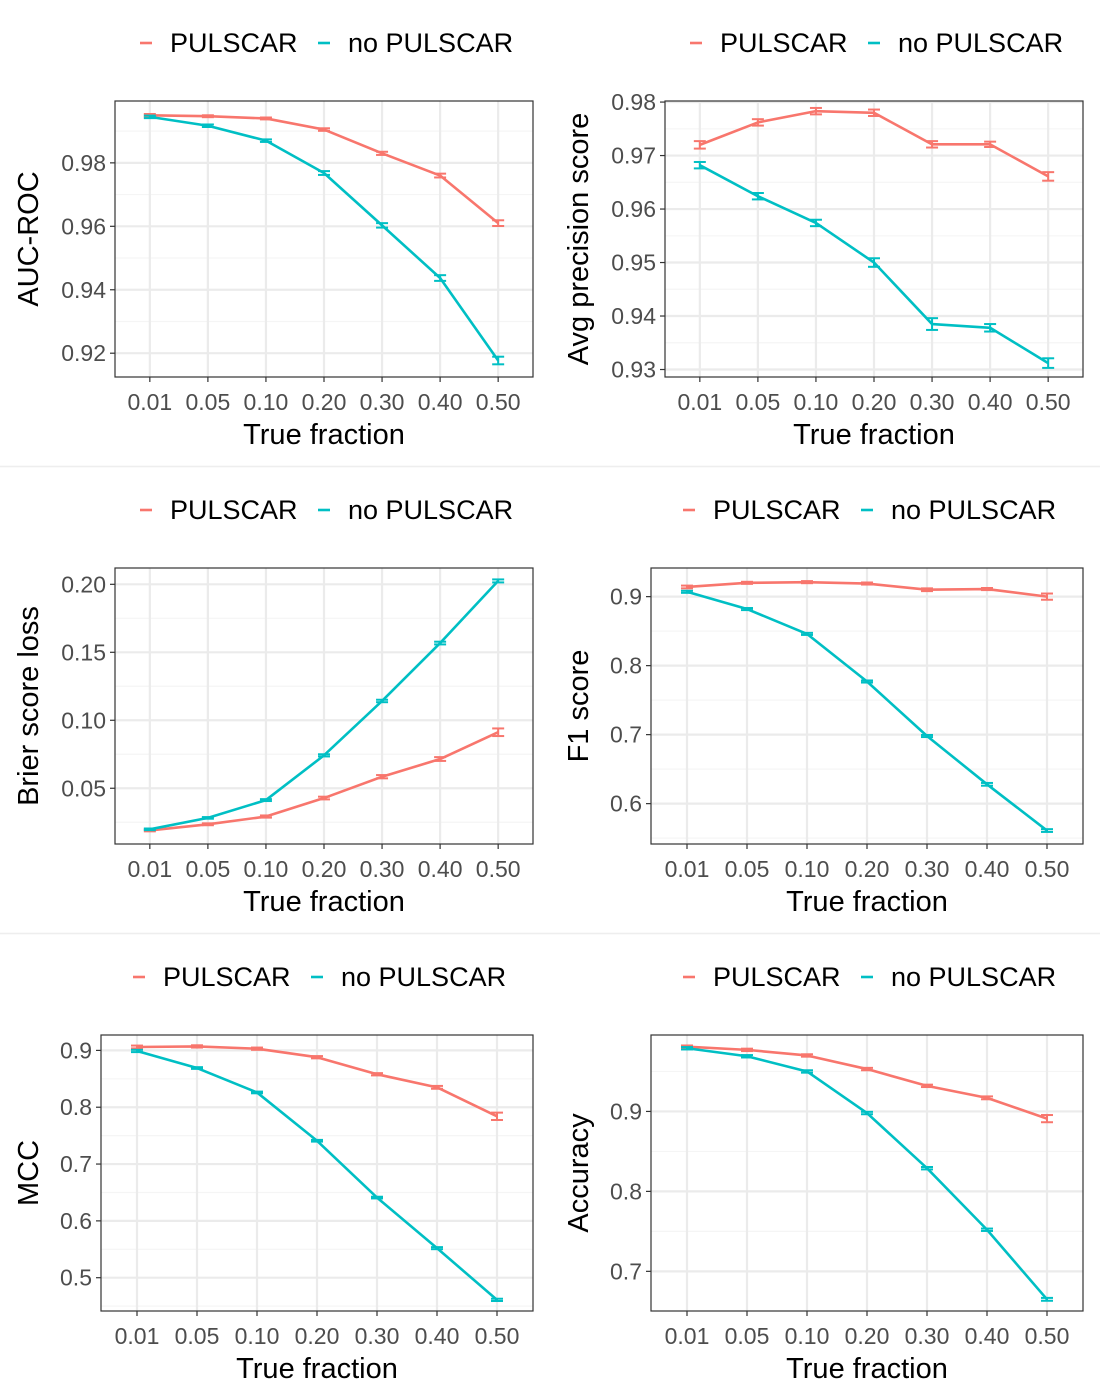  Describe the element at coordinates (626, 1111) in the screenshot. I see `y-tick-label: 0.9` at that location.